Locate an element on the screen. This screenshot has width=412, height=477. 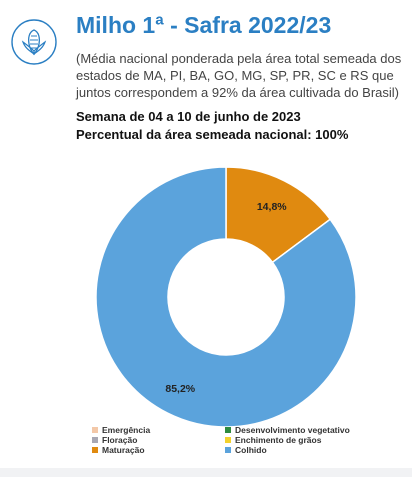
legend-item: Maturação is located at coordinates (118, 450).